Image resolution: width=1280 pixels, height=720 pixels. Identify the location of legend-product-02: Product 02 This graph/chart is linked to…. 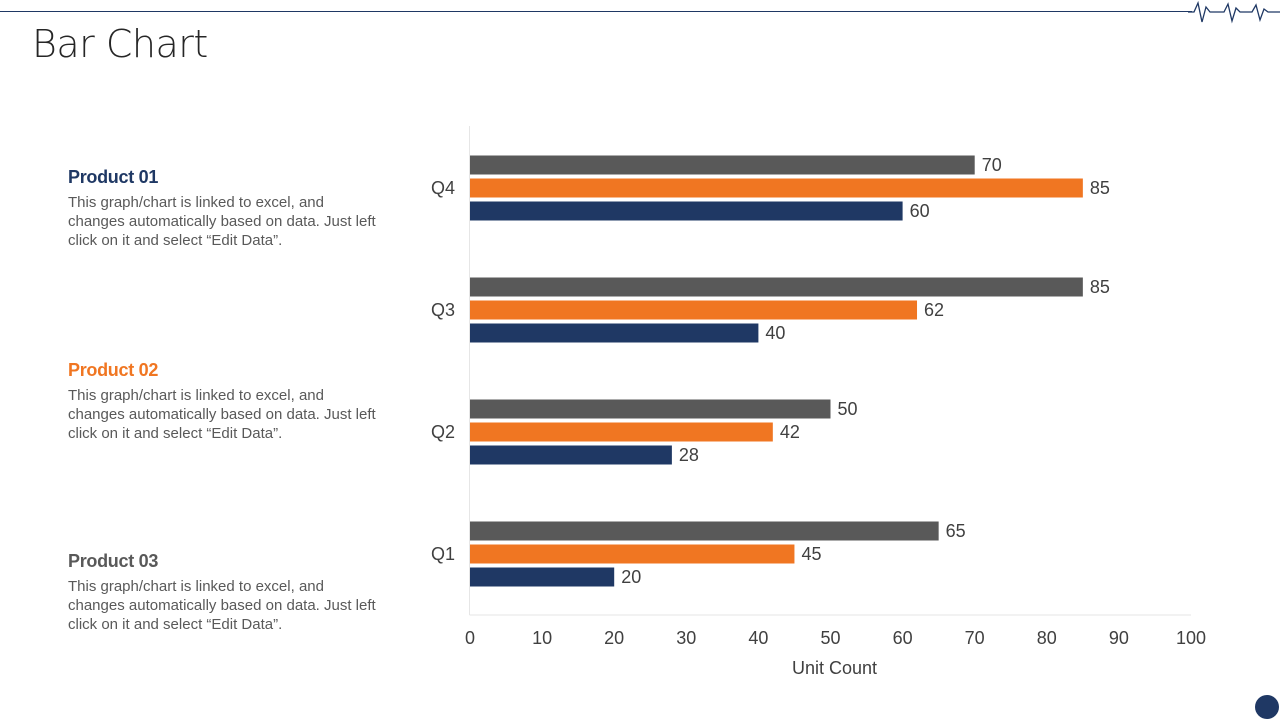
(223, 401).